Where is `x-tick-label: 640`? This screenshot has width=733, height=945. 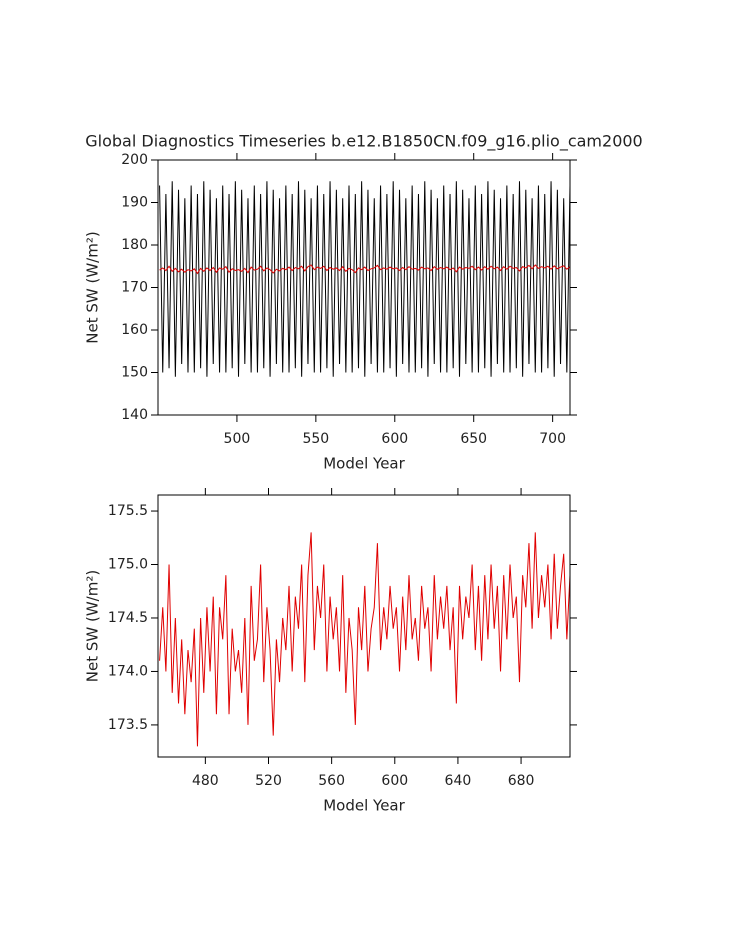 x-tick-label: 640 is located at coordinates (458, 781).